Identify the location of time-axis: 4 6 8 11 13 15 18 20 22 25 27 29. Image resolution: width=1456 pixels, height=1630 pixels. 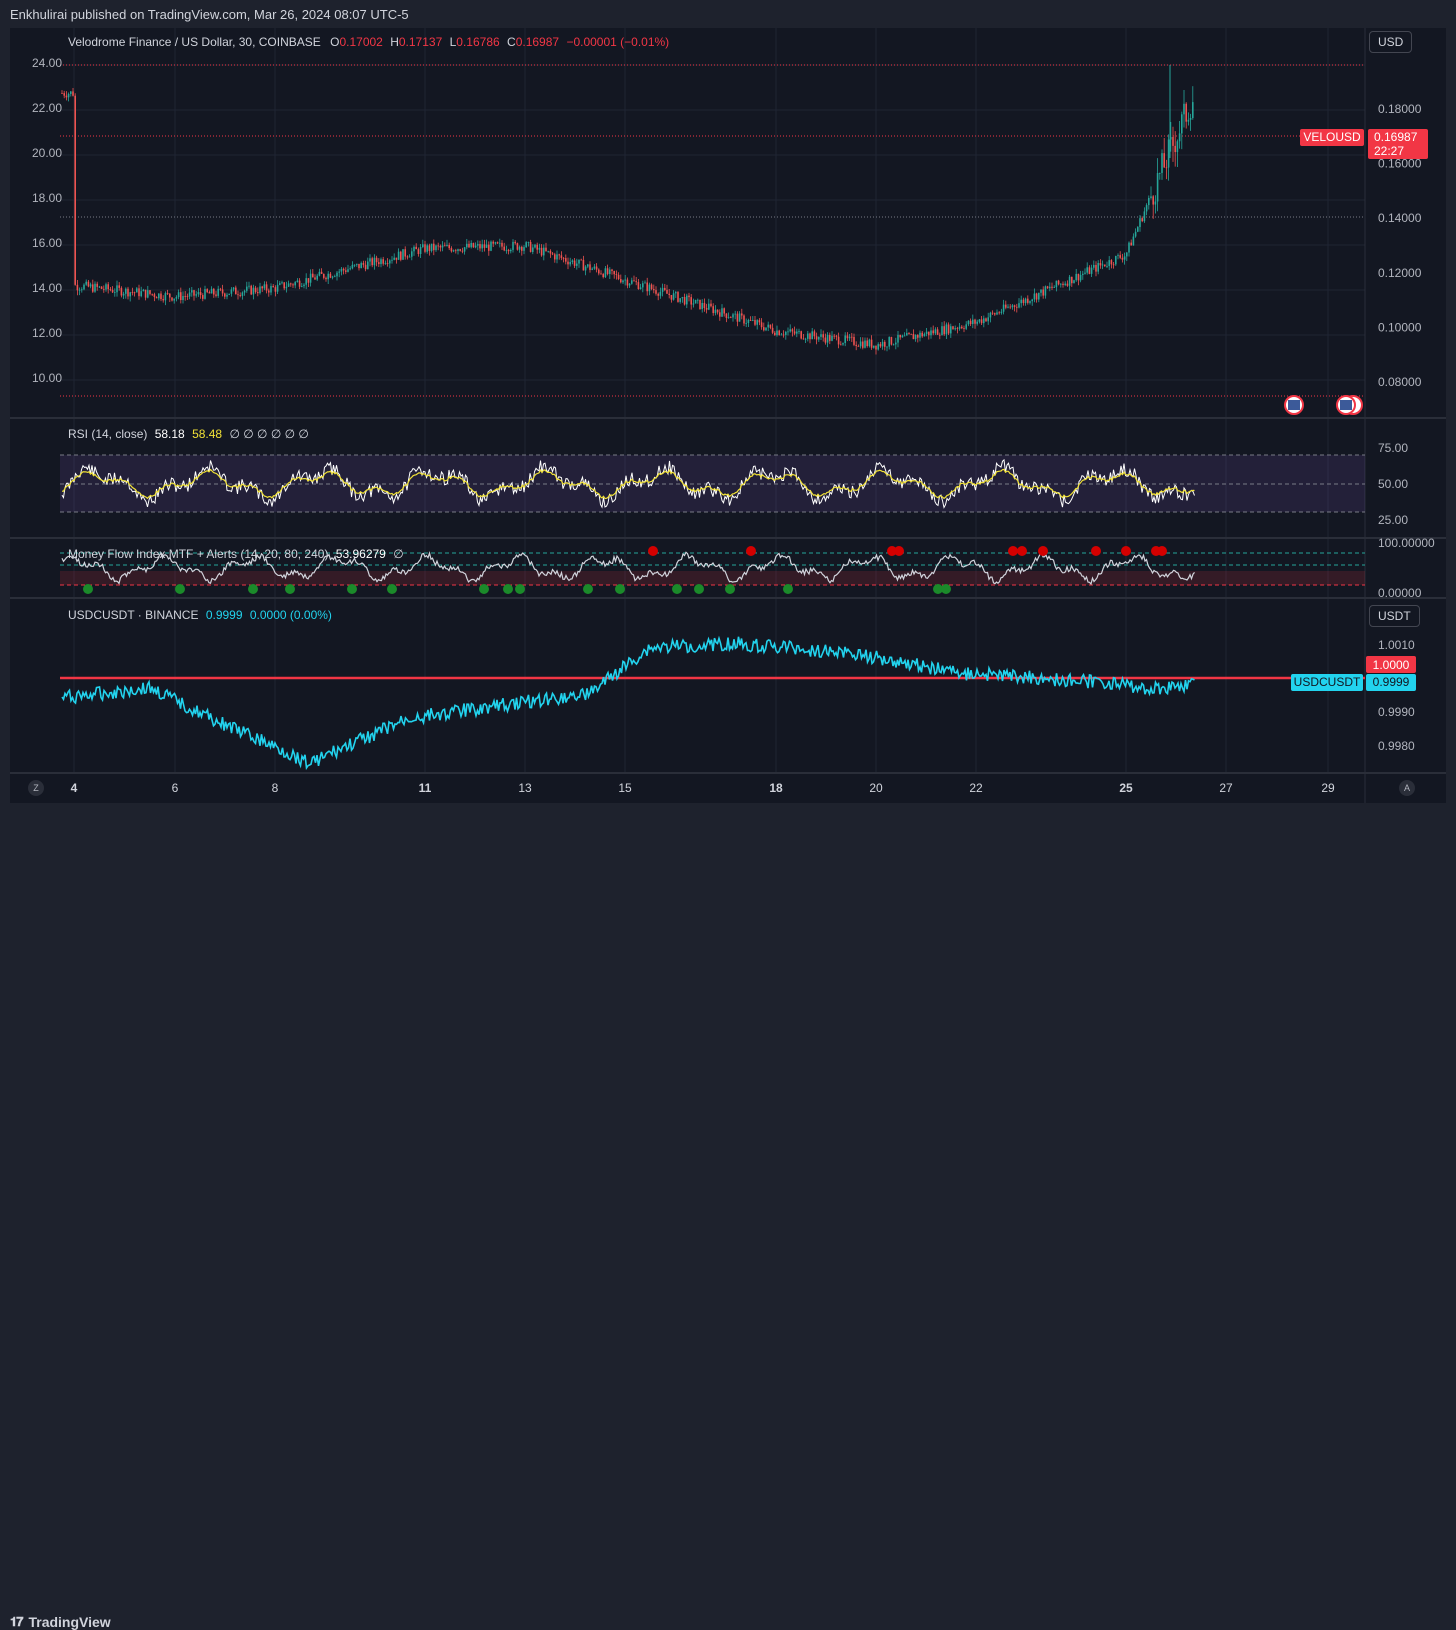
(703, 788).